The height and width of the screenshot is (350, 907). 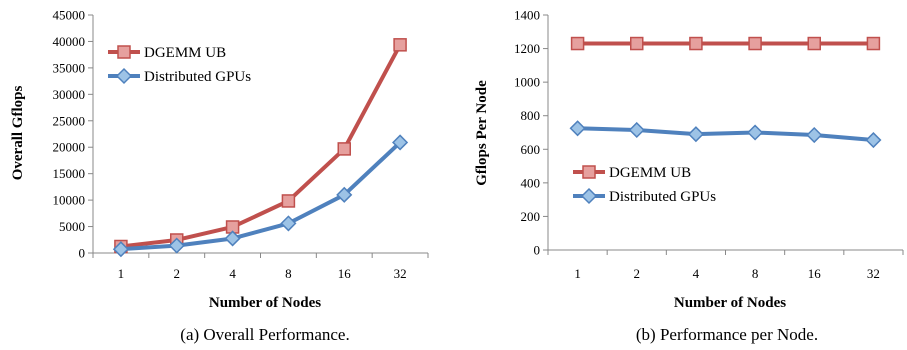 What do you see at coordinates (18, 133) in the screenshot?
I see `y-axis-title: Overall Gflops` at bounding box center [18, 133].